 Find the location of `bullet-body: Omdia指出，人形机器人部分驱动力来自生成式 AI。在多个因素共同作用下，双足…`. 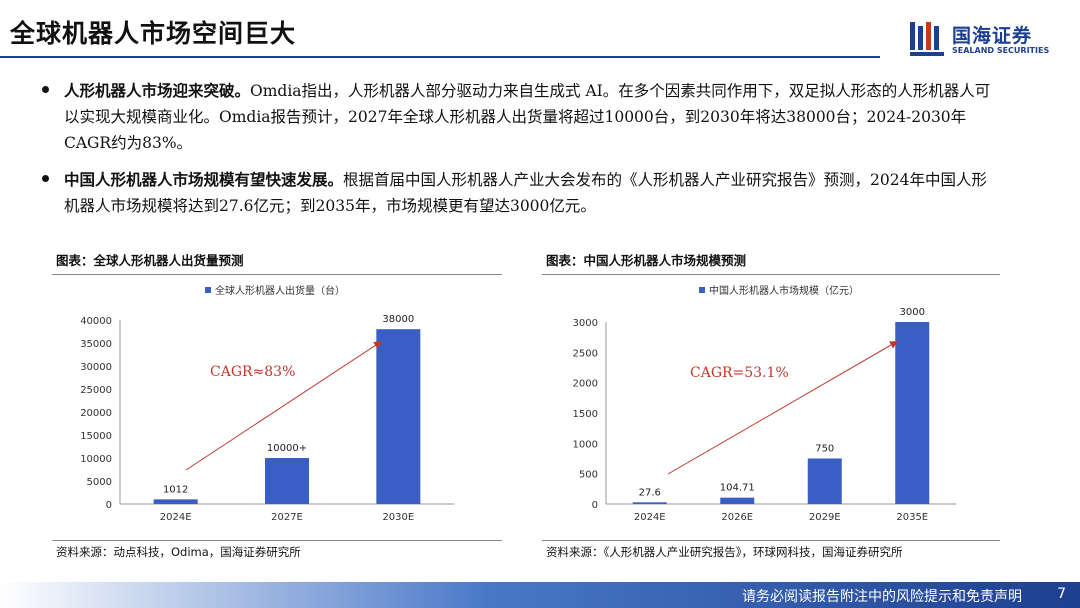

bullet-body: Omdia指出，人形机器人部分驱动力来自生成式 AI。在多个因素共同作用下，双足… is located at coordinates (527, 117).